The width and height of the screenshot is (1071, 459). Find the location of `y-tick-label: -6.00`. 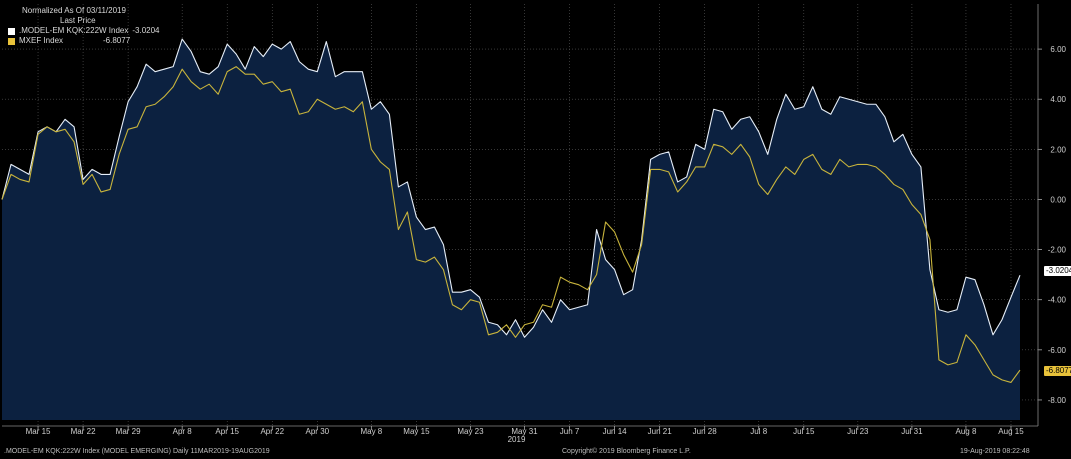

y-tick-label: -6.00 is located at coordinates (1057, 350).